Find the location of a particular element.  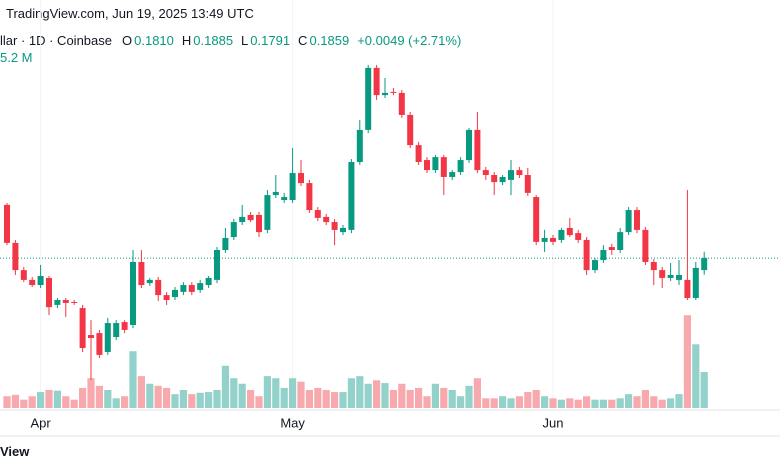

volume-legend: 5.2 M is located at coordinates (16, 57).